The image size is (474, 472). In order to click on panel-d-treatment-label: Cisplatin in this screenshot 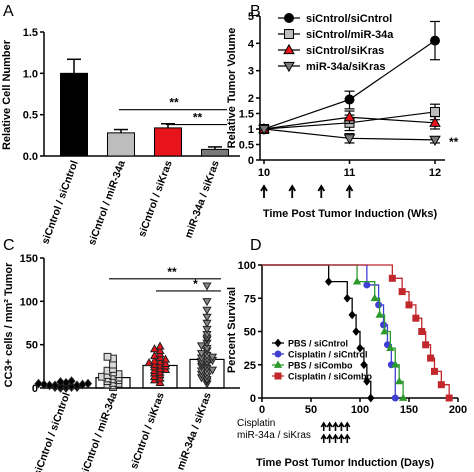, I will do `click(256, 423)`.